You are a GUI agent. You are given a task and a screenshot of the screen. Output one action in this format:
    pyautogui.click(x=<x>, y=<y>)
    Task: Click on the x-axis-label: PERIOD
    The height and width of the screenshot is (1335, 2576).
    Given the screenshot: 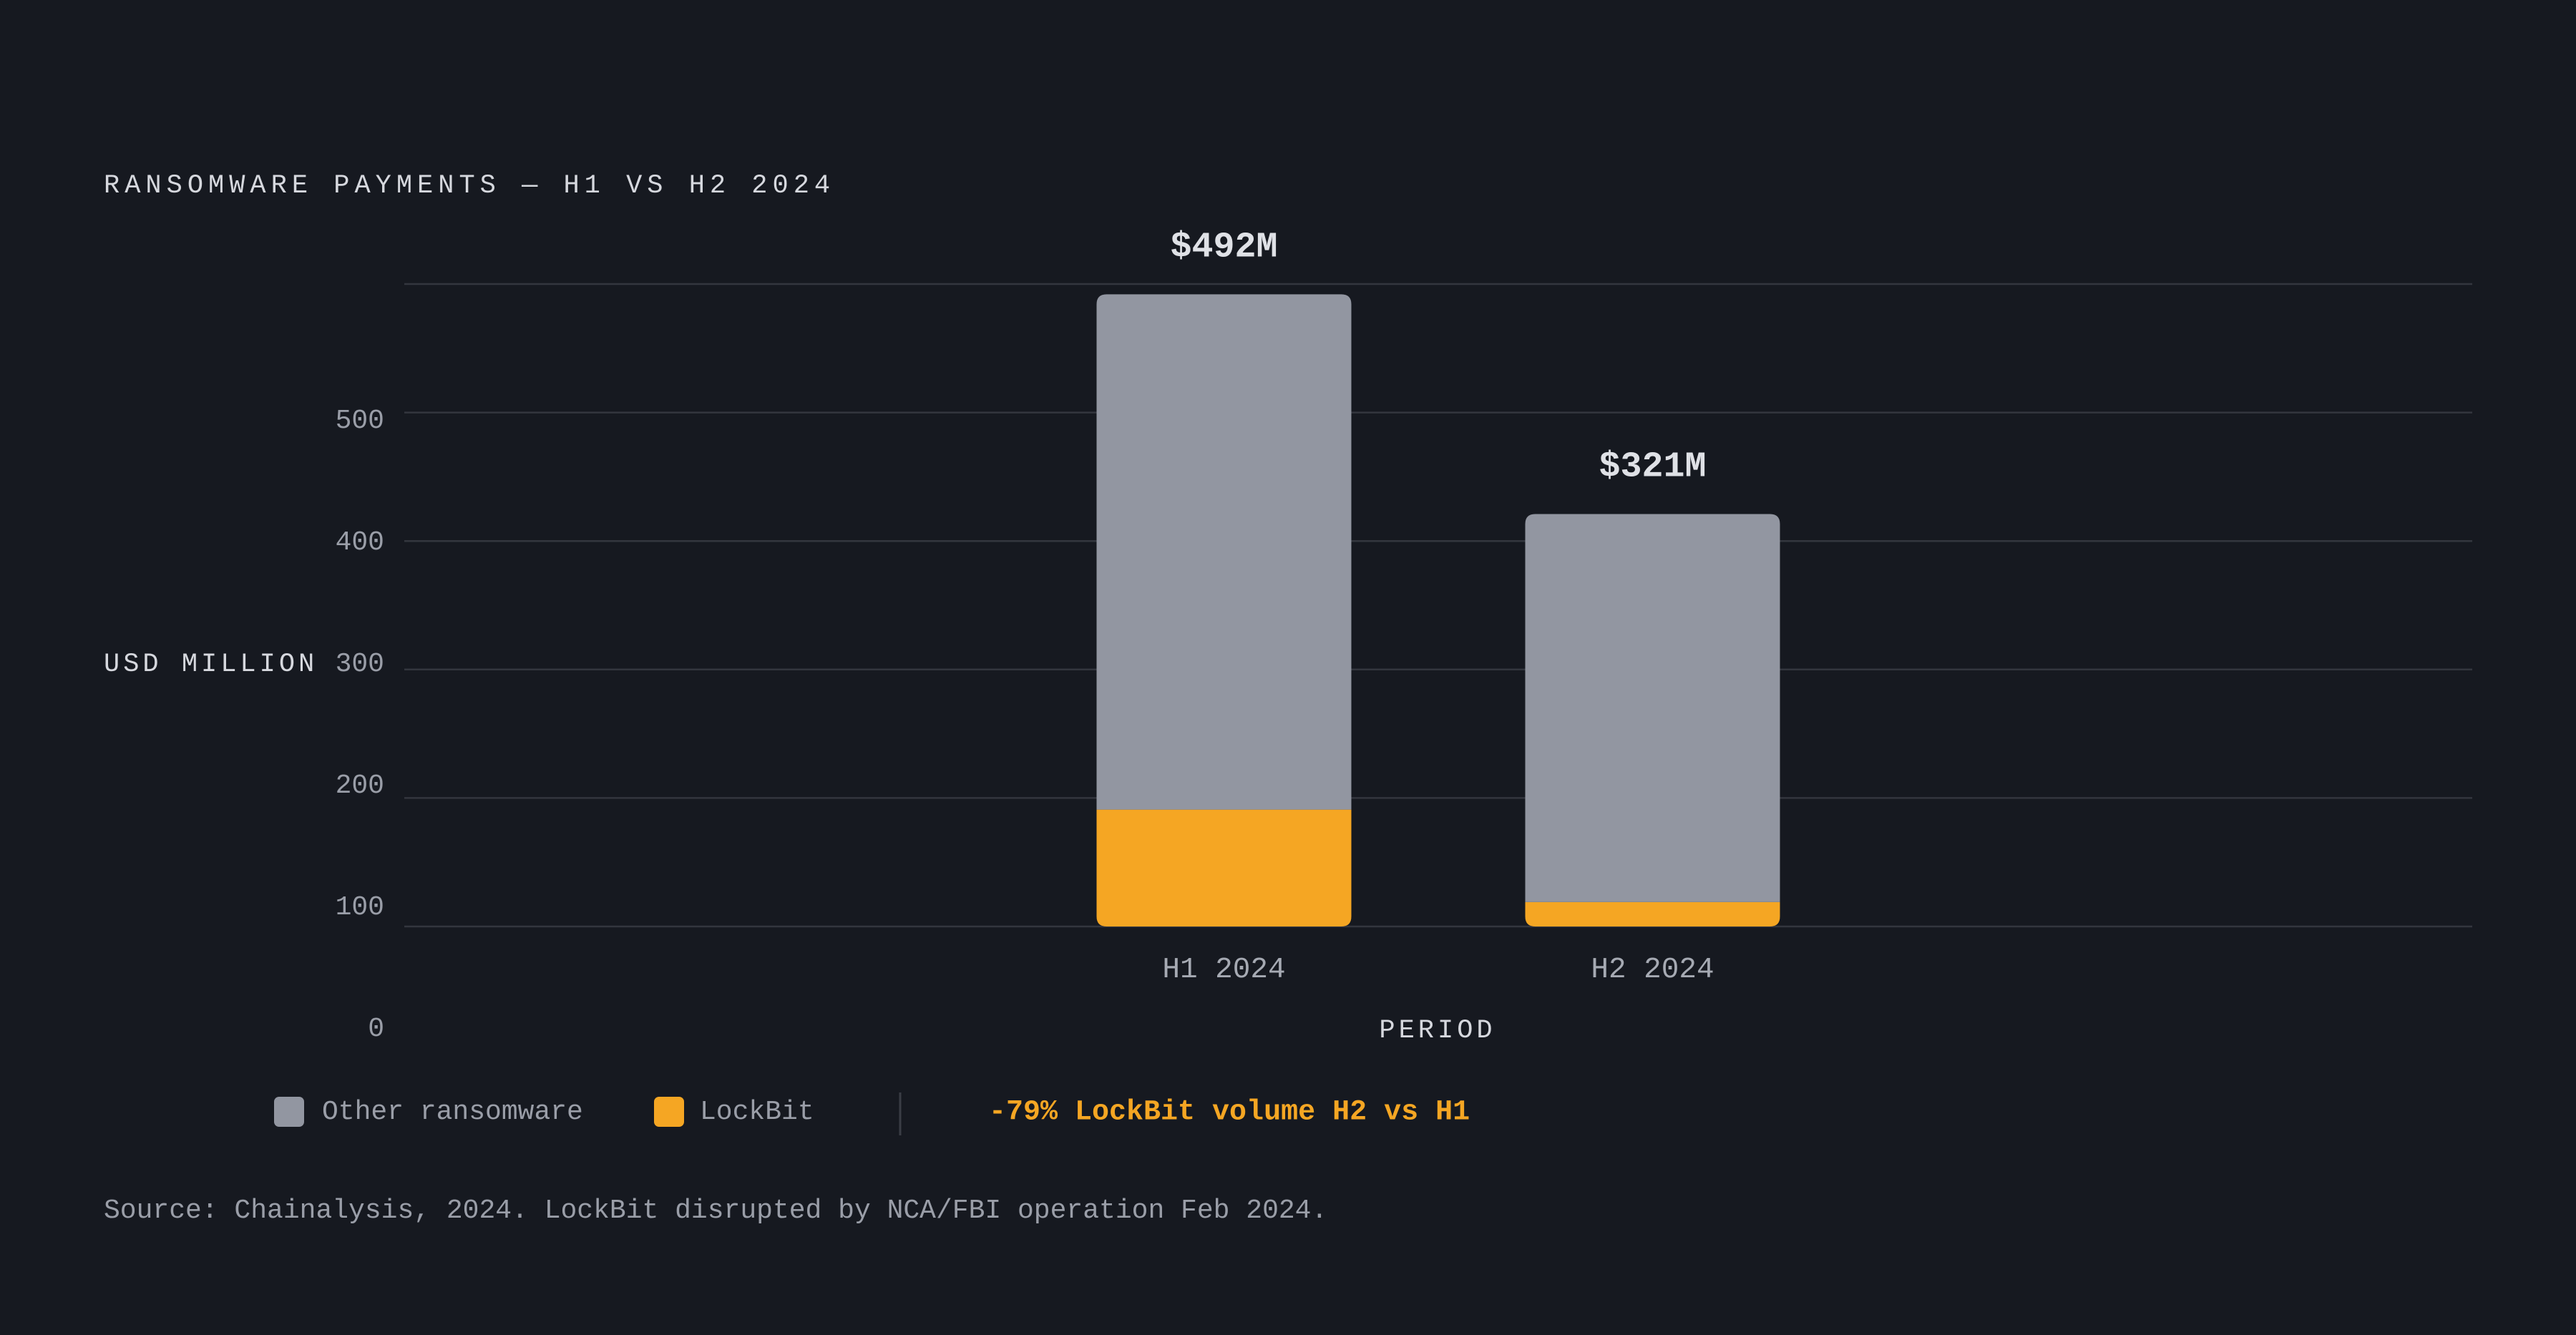 What is the action you would take?
    pyautogui.click(x=1437, y=1031)
    